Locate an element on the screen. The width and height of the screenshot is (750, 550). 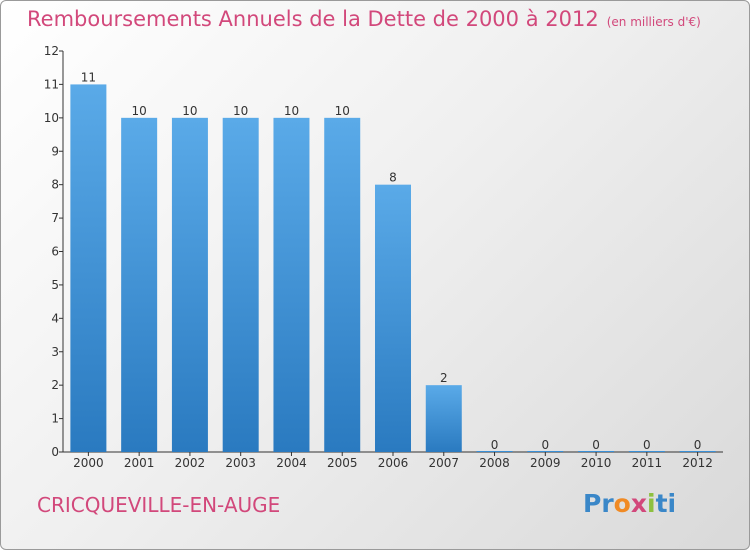
x-tick-label: 2012 is located at coordinates (697, 463).